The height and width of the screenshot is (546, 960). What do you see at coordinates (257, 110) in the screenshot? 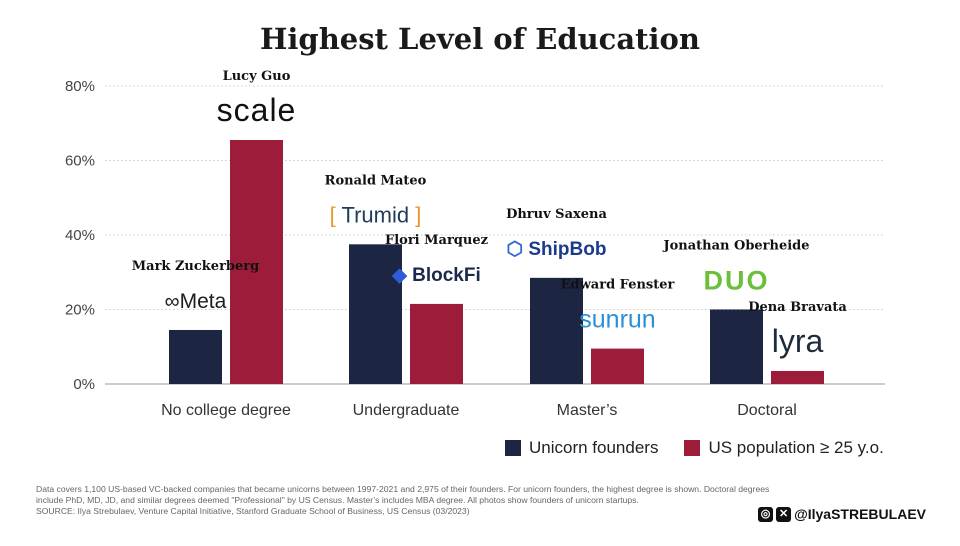
I see `scale-logo: scale` at bounding box center [257, 110].